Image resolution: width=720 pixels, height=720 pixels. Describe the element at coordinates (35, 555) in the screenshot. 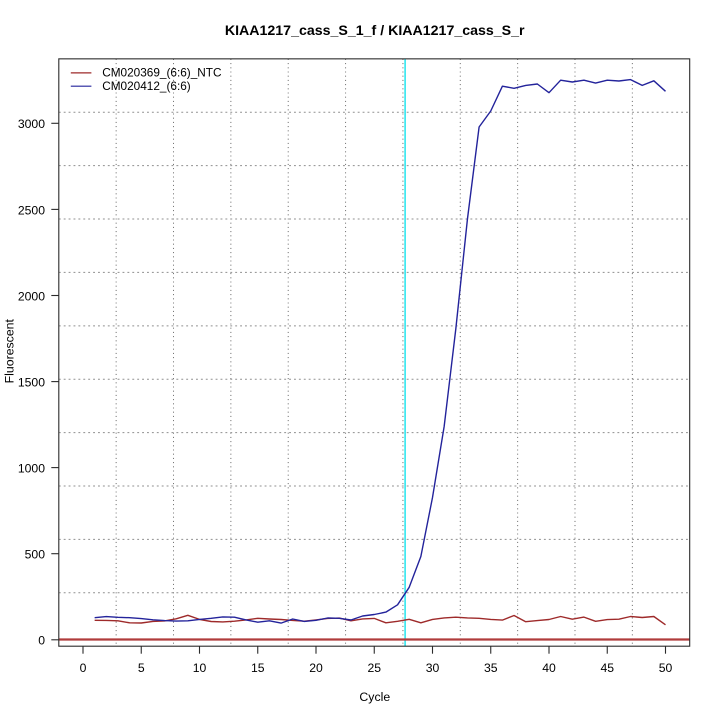

I see `svg-text: 500` at that location.